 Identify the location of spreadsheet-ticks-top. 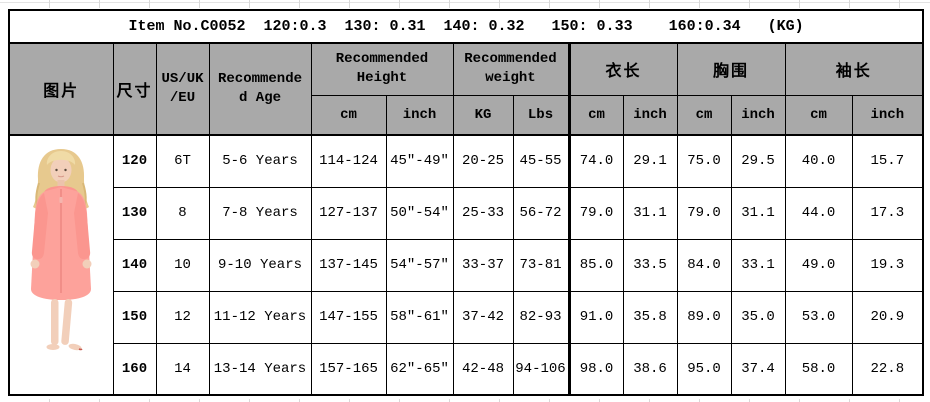
(465, 4).